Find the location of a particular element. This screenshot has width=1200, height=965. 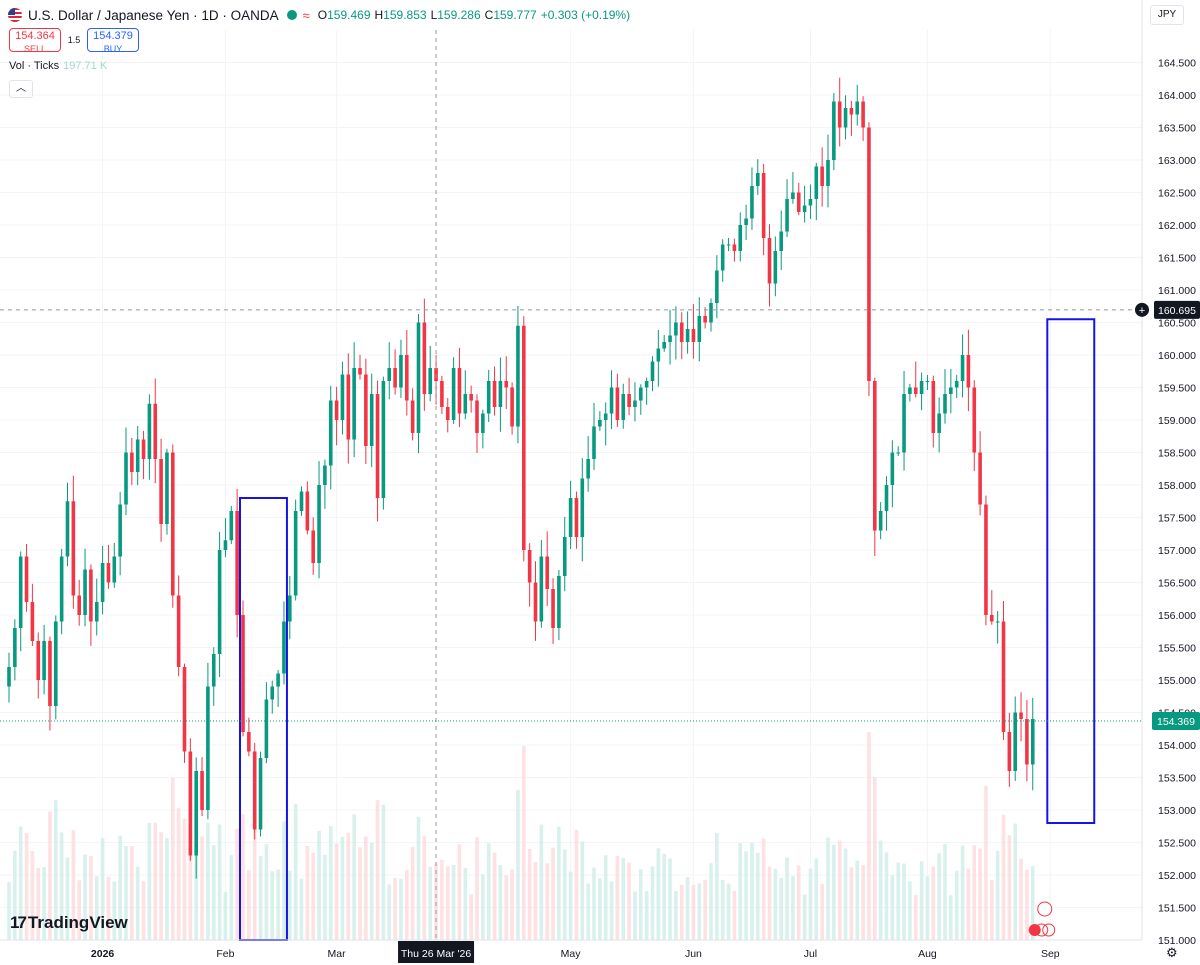

volume-legend: Vol · Ticks 197.71 K is located at coordinates (58, 66).